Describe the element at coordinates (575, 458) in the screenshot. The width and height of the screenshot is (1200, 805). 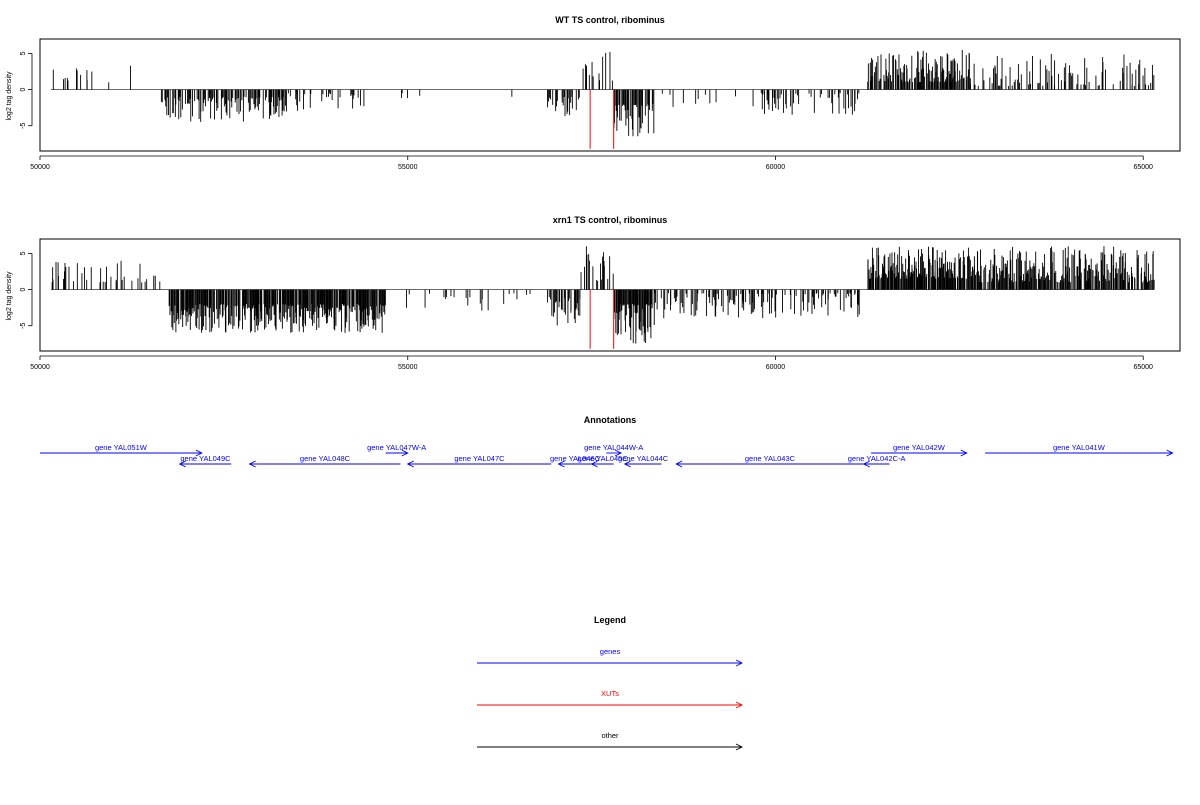
I see `gene-label: gene YAL046C` at that location.